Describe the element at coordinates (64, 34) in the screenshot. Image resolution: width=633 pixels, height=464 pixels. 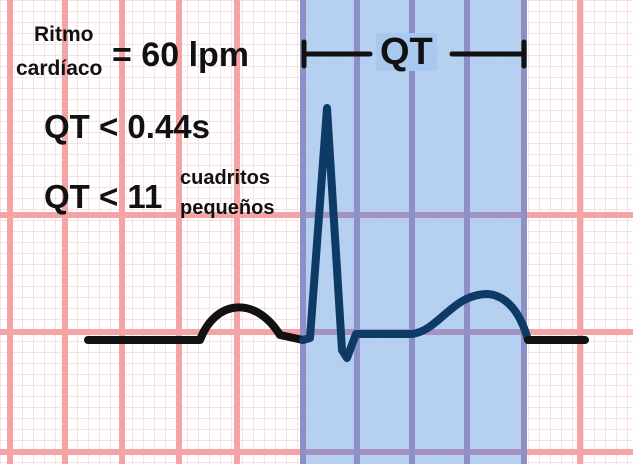
I see `heart-rate-label-line1: Ritmo` at that location.